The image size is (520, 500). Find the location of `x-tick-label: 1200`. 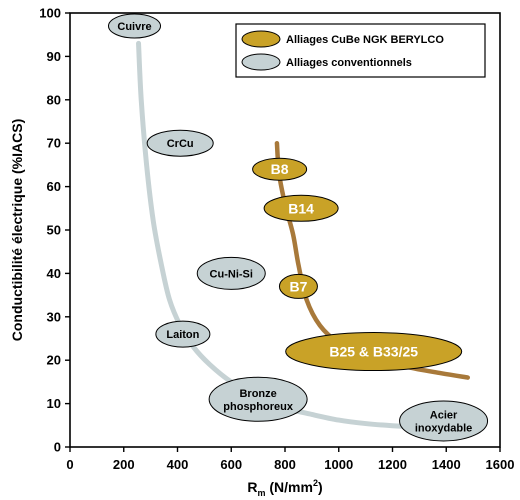

x-tick-label: 1200 is located at coordinates (392, 464).